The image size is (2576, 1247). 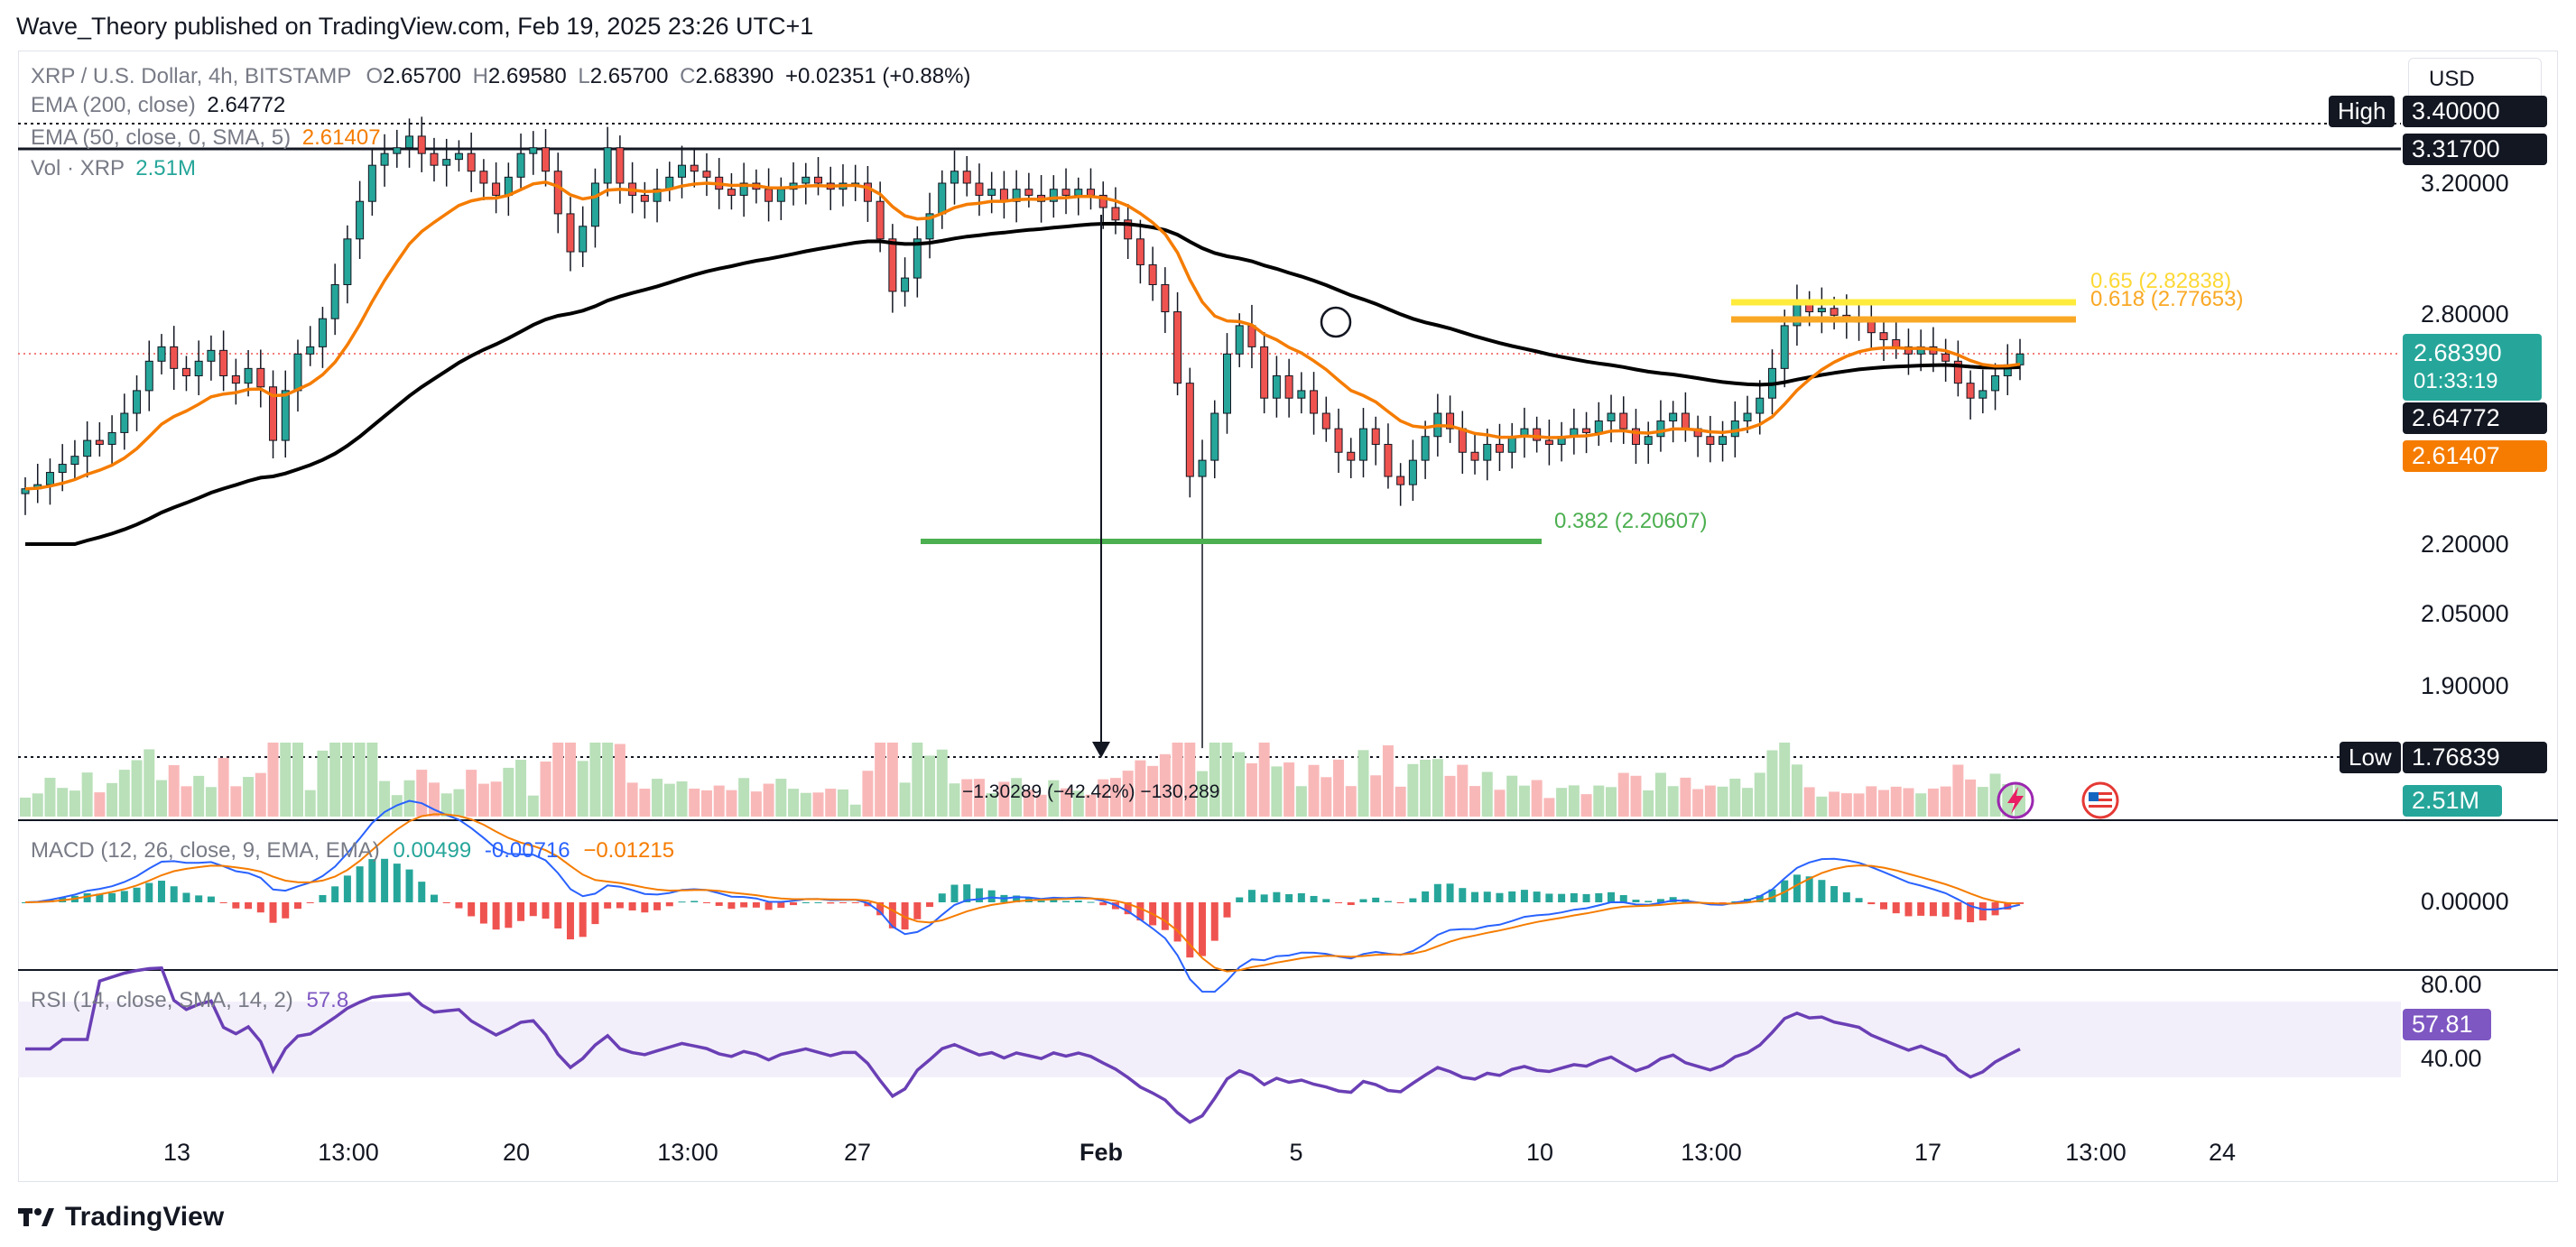 What do you see at coordinates (2100, 800) in the screenshot?
I see `flag-icon` at bounding box center [2100, 800].